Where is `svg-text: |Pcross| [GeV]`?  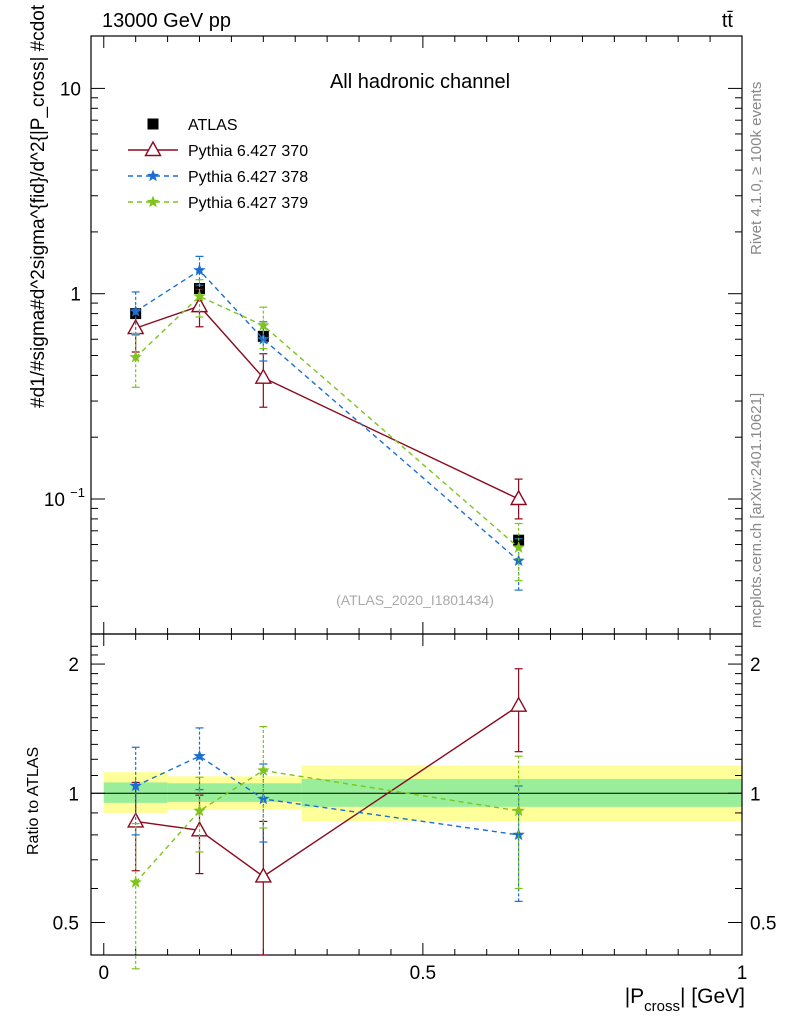
svg-text: |Pcross| [GeV] is located at coordinates (685, 1000).